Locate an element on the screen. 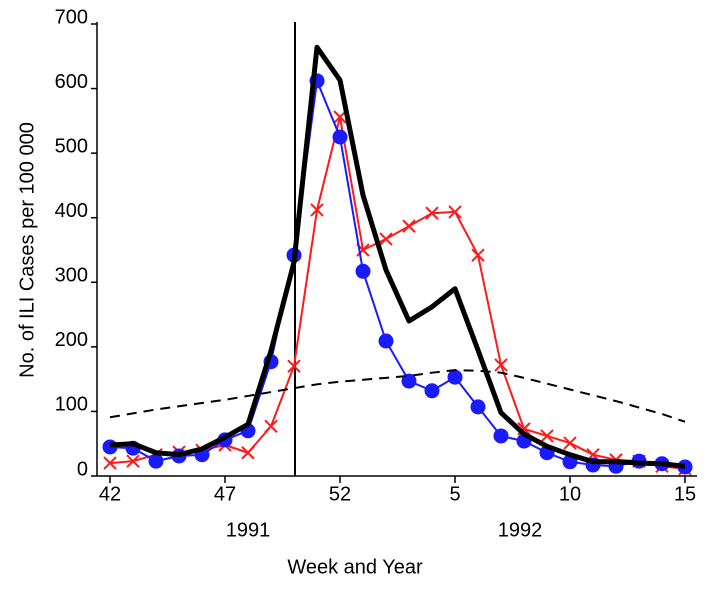 This screenshot has width=711, height=589. x-tick-label: 5 is located at coordinates (454, 494).